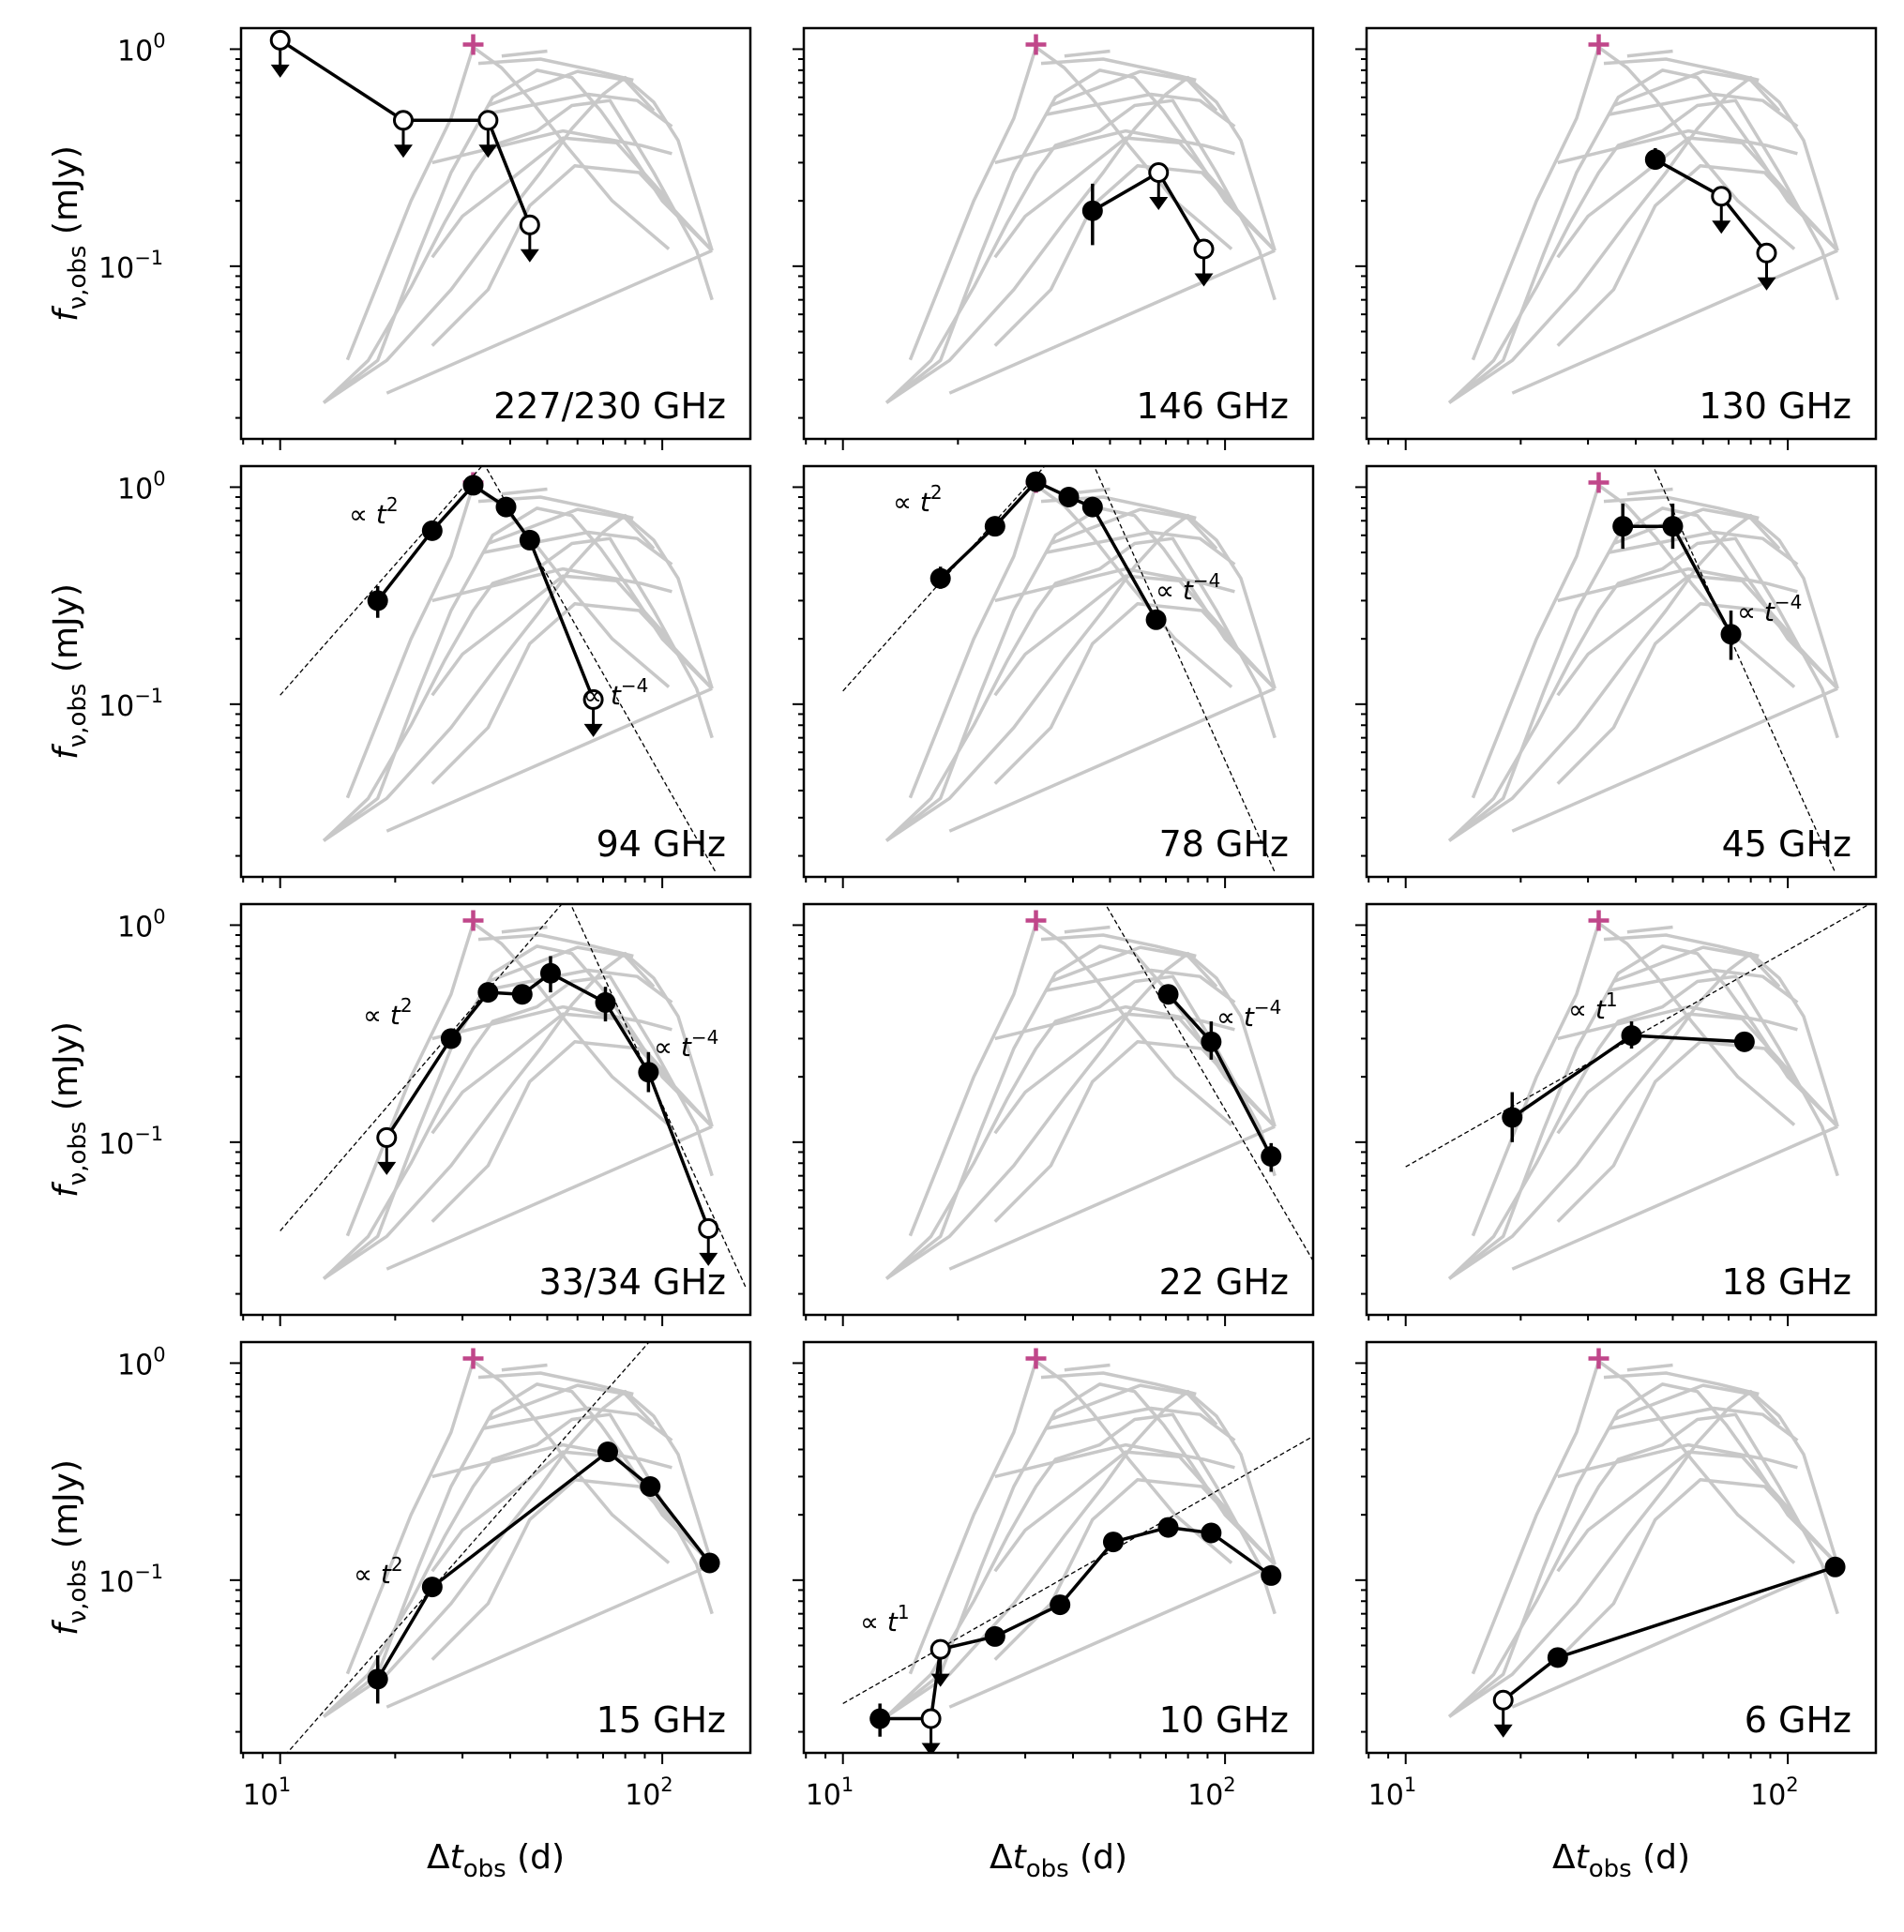 This screenshot has width=1904, height=1932. I want to click on panel-18-ghz: ∝ t1 18 GHz, so click(1616, 1114).